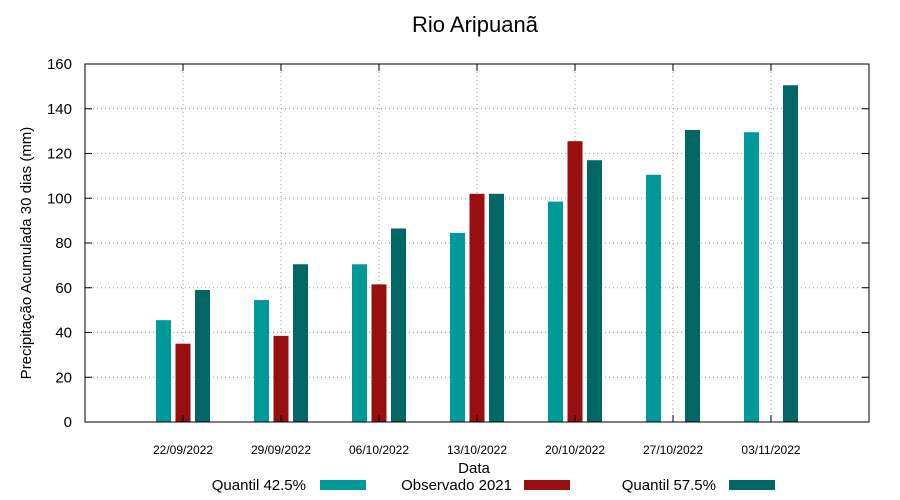 Image resolution: width=900 pixels, height=500 pixels. What do you see at coordinates (673, 450) in the screenshot?
I see `x-tick-label: 27/10/2022` at bounding box center [673, 450].